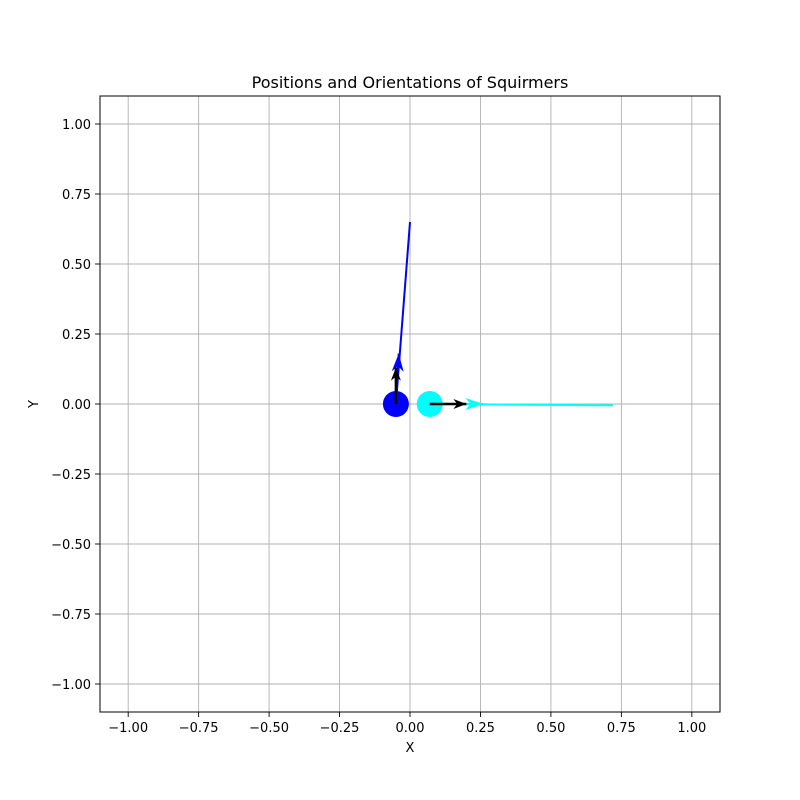 This screenshot has width=800, height=800. Describe the element at coordinates (437, 381) in the screenshot. I see `orientation-arrows` at that location.